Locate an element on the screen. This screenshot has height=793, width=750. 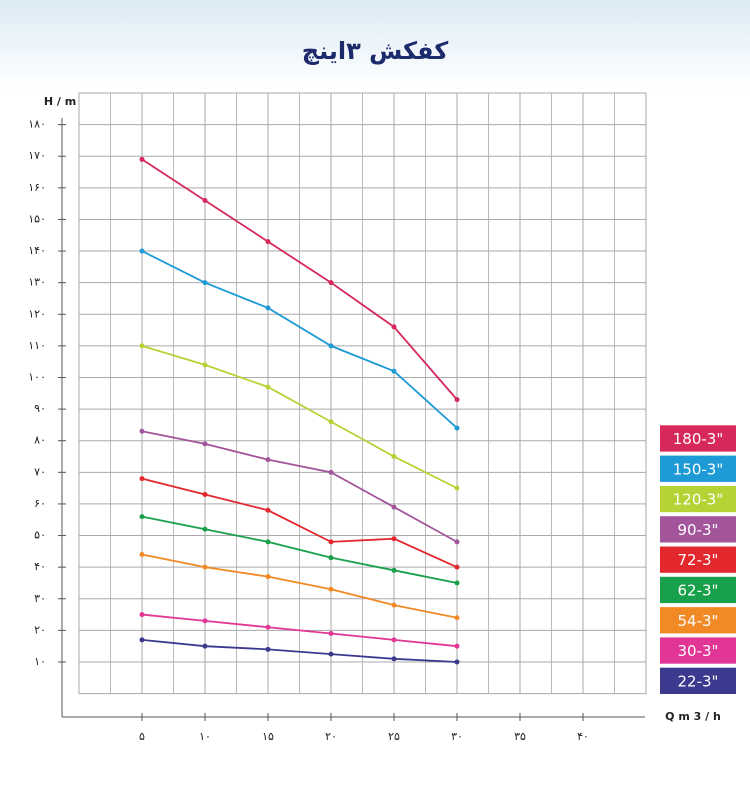
y-tick-label: ۱۲۰ is located at coordinates (37, 313).